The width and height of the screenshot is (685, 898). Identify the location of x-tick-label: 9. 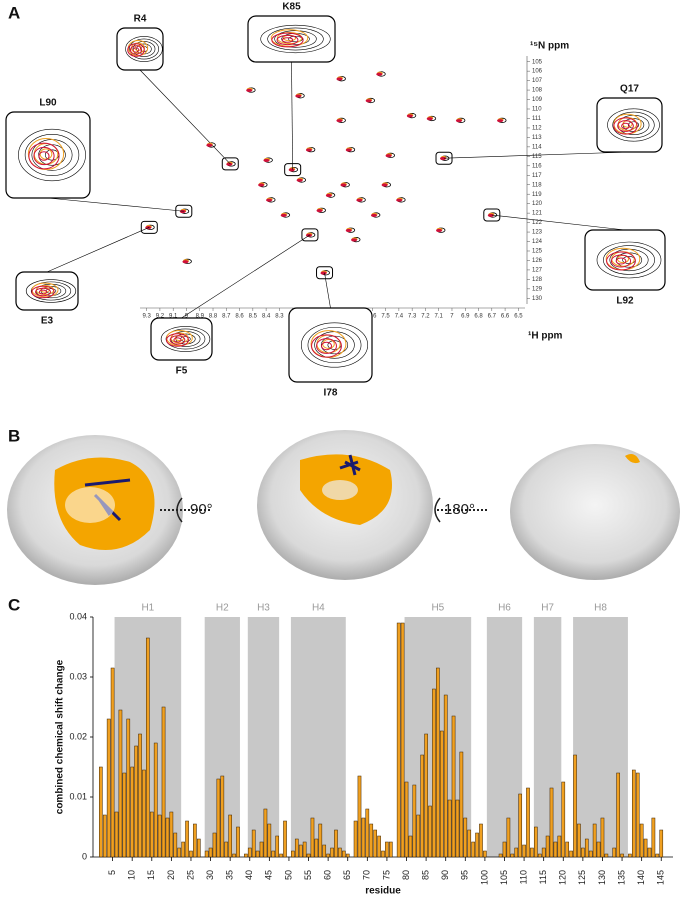
(187, 317).